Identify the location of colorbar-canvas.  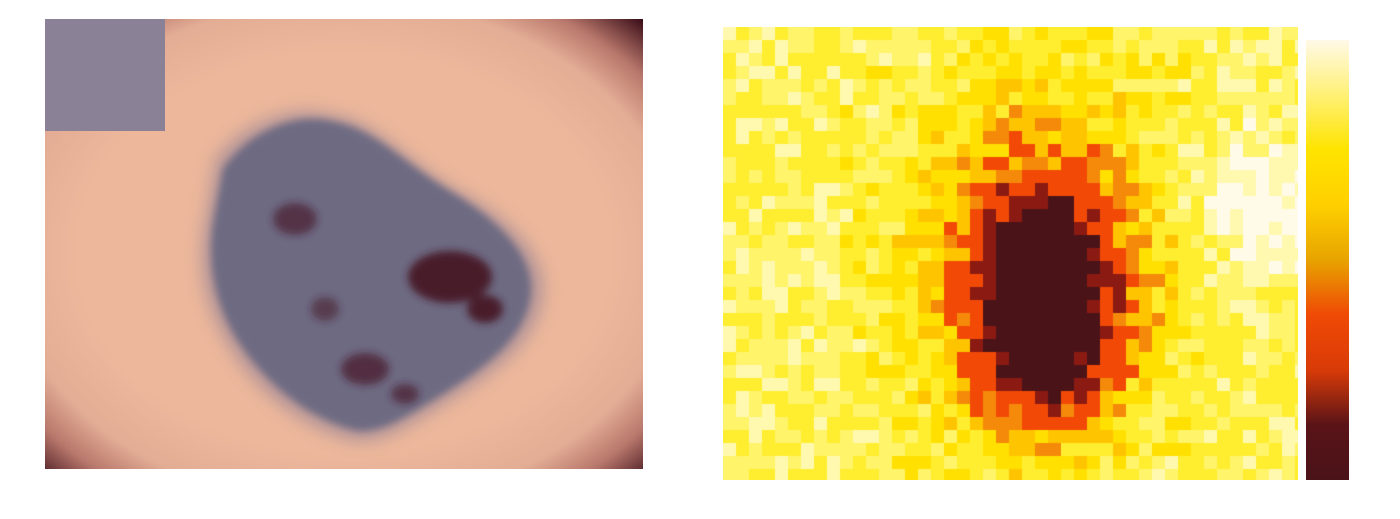
(1327, 260).